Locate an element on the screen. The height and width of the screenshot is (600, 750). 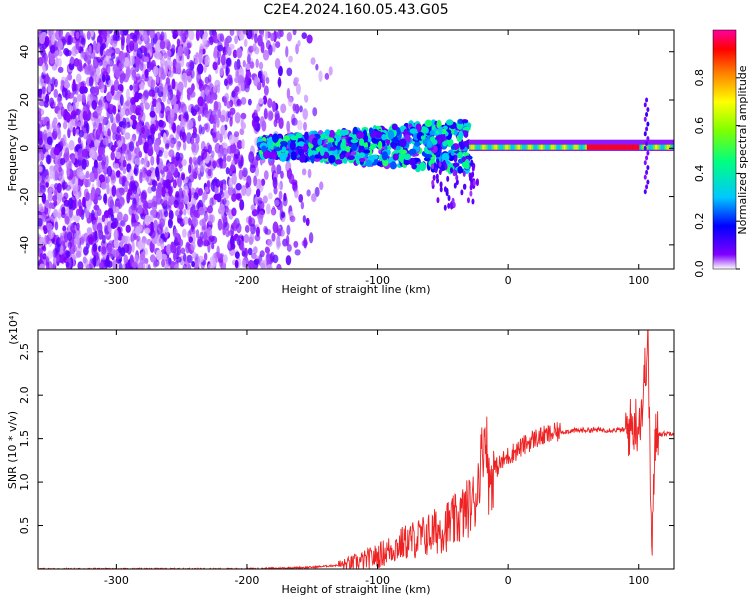
x-tick-label: 100 is located at coordinates (638, 580).